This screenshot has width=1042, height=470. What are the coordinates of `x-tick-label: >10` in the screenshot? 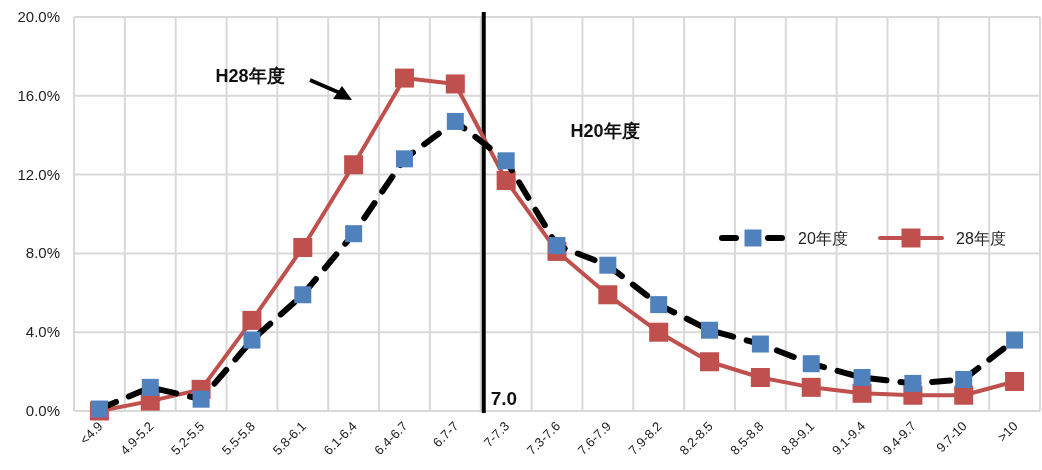 It's located at (1007, 431).